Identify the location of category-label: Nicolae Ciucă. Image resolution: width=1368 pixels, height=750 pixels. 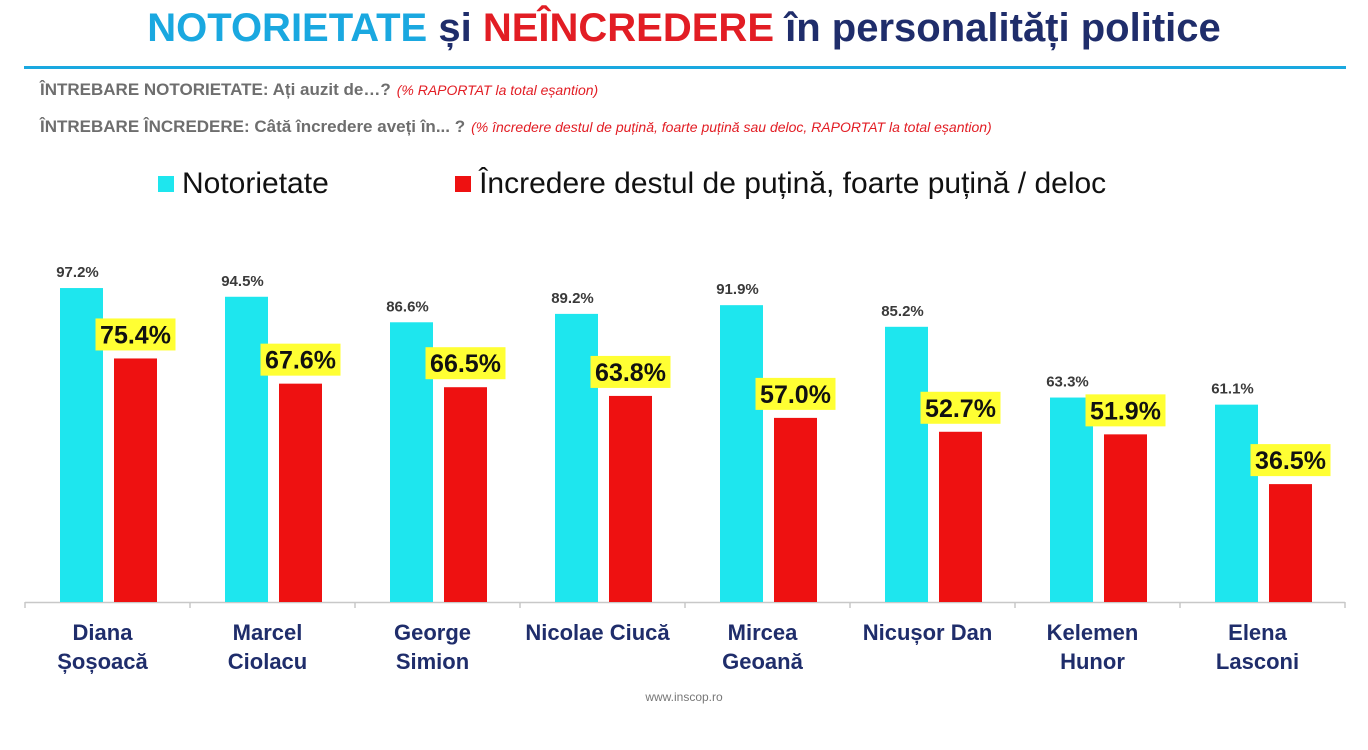
(597, 632).